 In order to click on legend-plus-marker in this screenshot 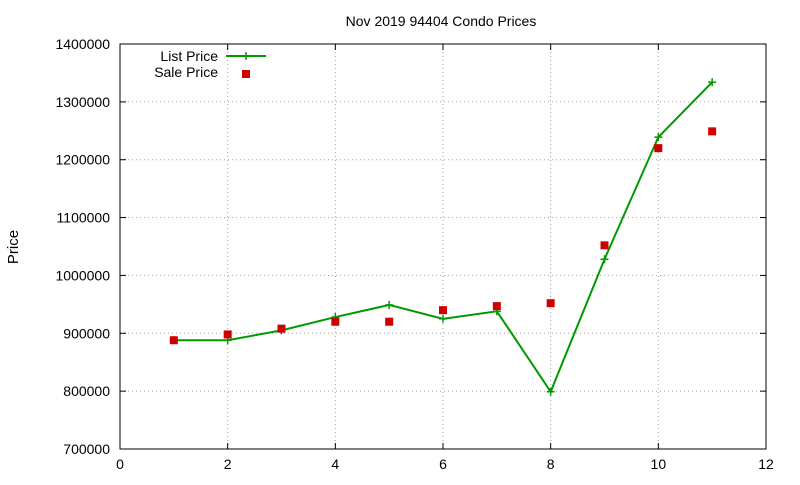, I will do `click(246, 56)`.